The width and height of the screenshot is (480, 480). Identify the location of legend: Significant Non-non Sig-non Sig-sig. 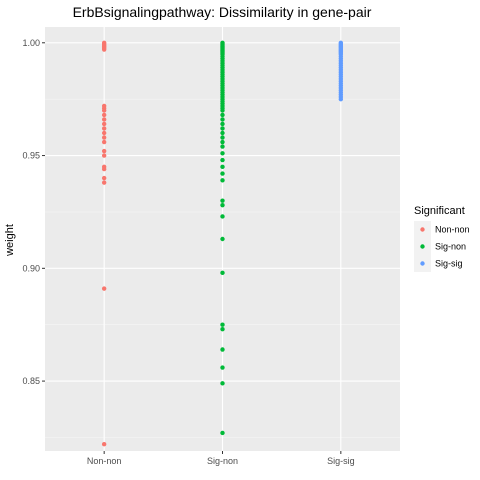
(442, 238).